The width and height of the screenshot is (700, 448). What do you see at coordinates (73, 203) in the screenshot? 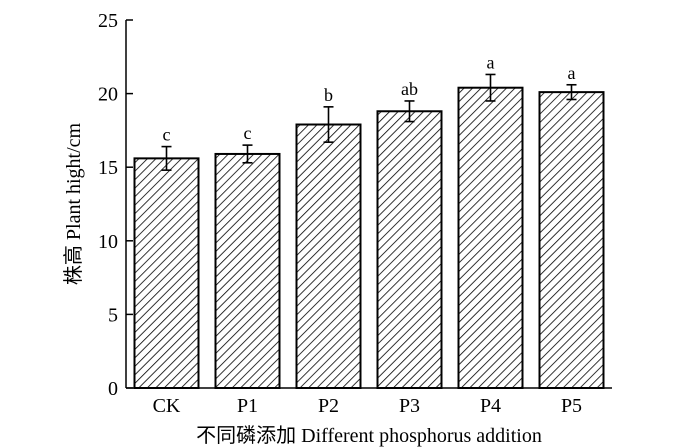
I see `y-axis-label: 株高 Plant hight/cm` at bounding box center [73, 203].